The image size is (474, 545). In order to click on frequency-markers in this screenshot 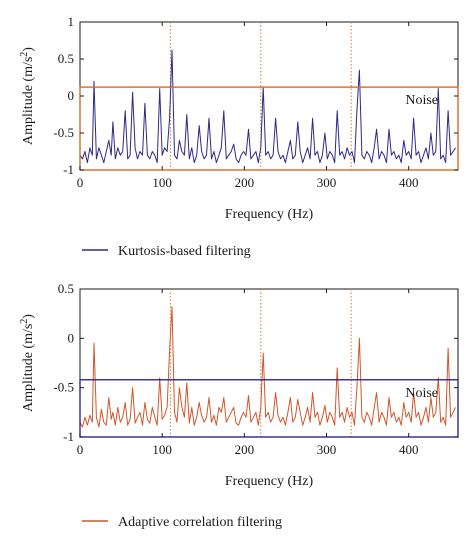, I will do `click(260, 363)`.